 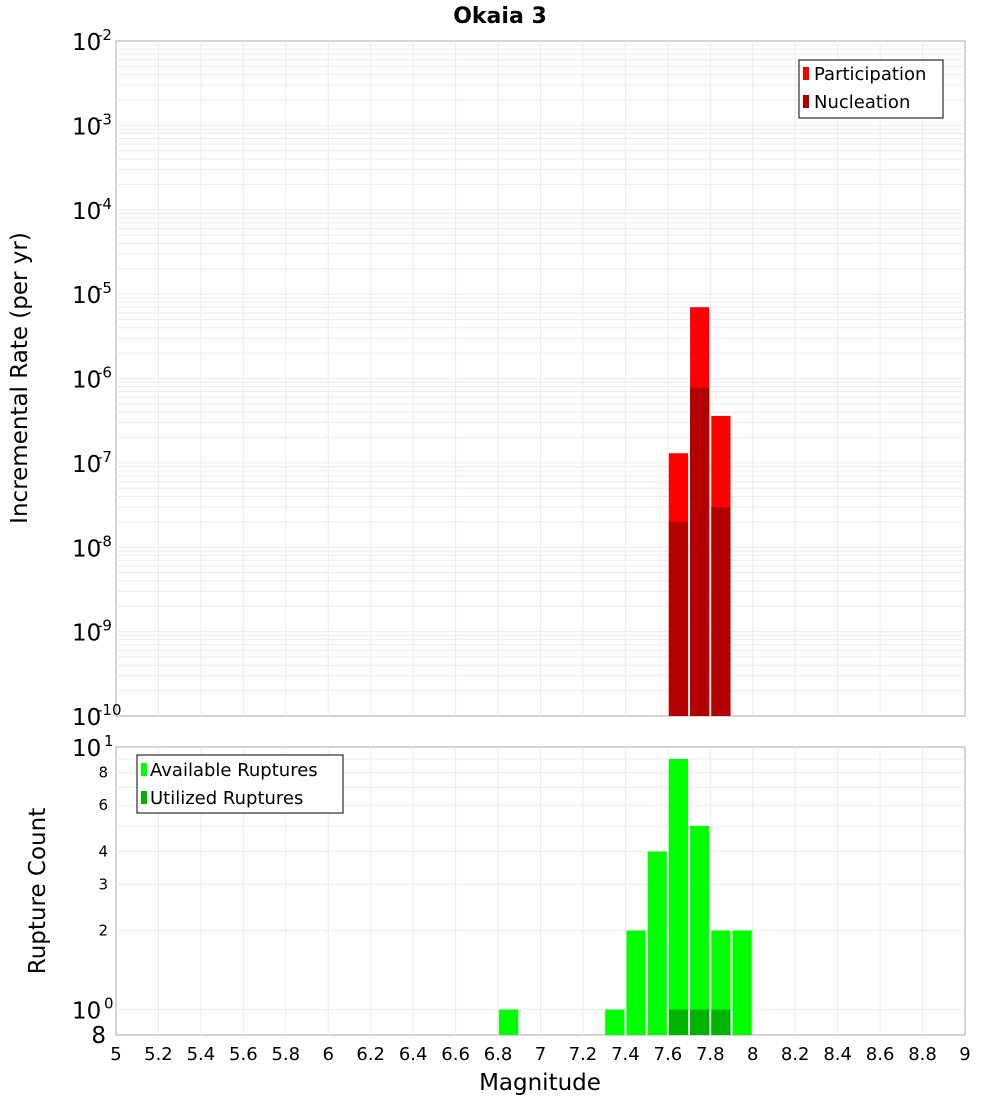 I want to click on x-tick-label: 6.8, so click(x=498, y=1054).